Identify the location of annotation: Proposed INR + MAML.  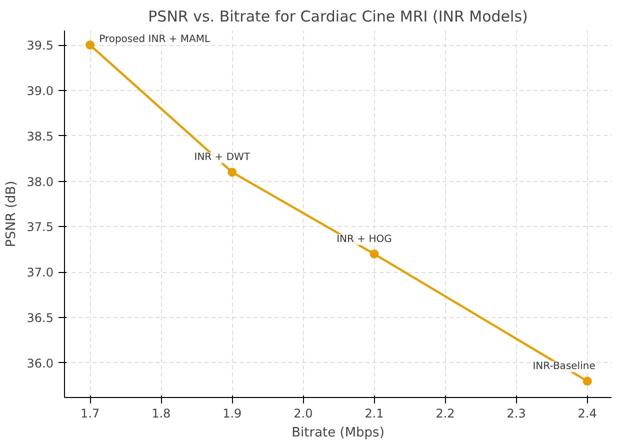
(155, 40).